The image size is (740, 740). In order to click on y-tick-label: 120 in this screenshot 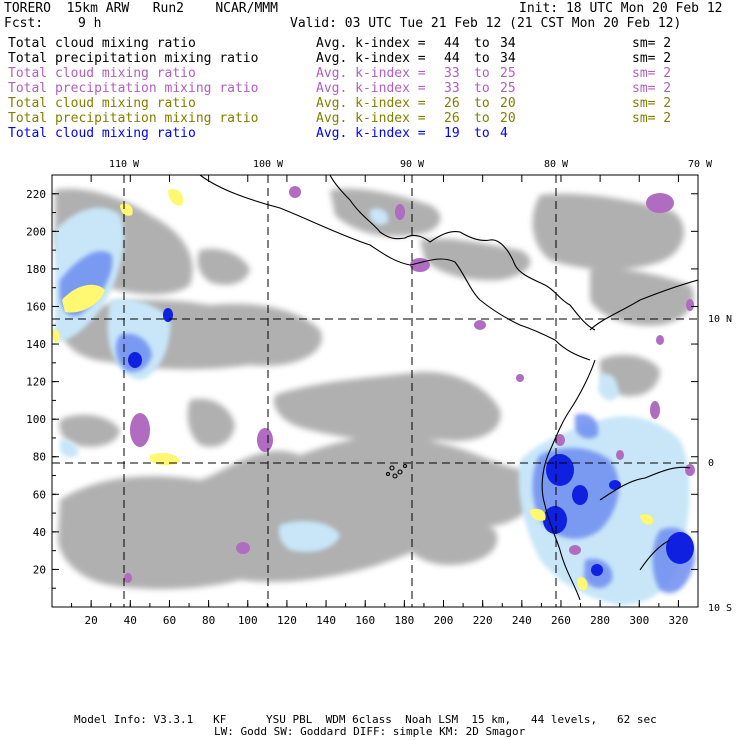, I will do `click(36, 382)`.